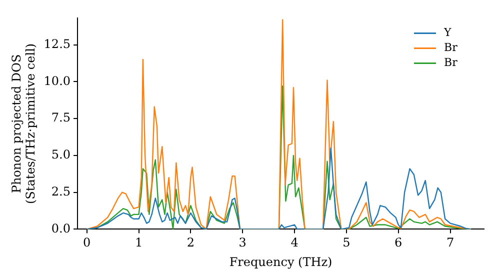 This screenshot has width=500, height=280. Describe the element at coordinates (242, 243) in the screenshot. I see `x-tick-label: 3` at that location.